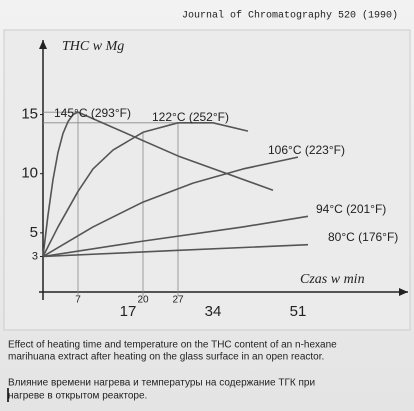 Image resolution: width=414 pixels, height=411 pixels. Describe the element at coordinates (29, 173) in the screenshot. I see `y-tick-label: 10` at that location.